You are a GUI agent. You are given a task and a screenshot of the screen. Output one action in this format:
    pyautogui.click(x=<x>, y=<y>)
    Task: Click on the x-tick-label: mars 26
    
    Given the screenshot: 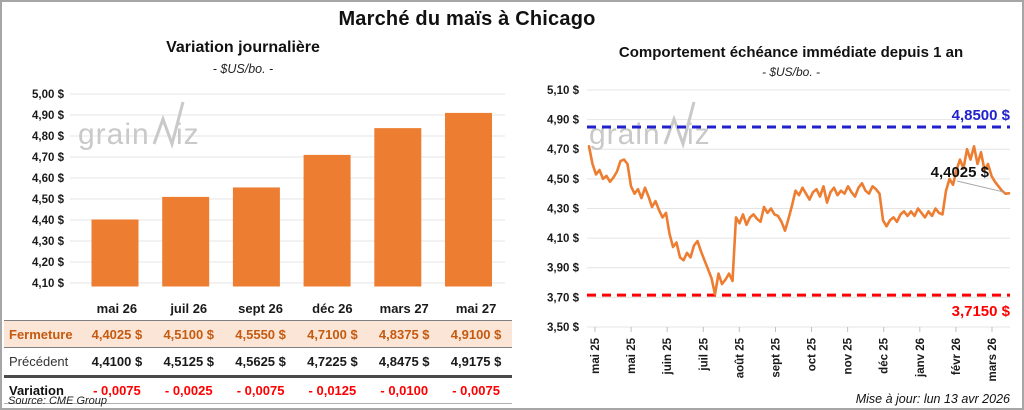 What is the action you would take?
    pyautogui.click(x=993, y=359)
    